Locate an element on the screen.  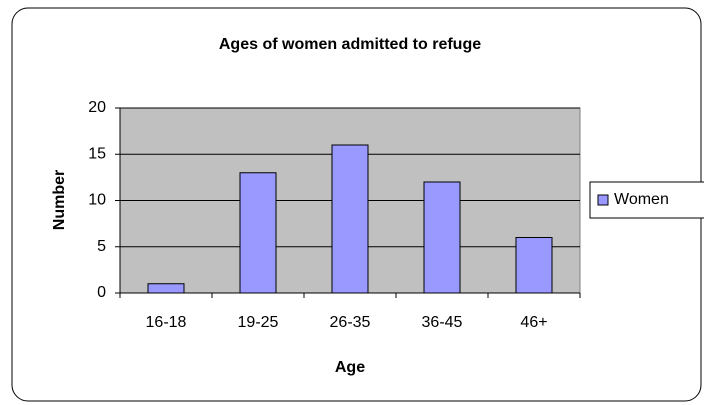
y-tick-label: 20 is located at coordinates (97, 107).